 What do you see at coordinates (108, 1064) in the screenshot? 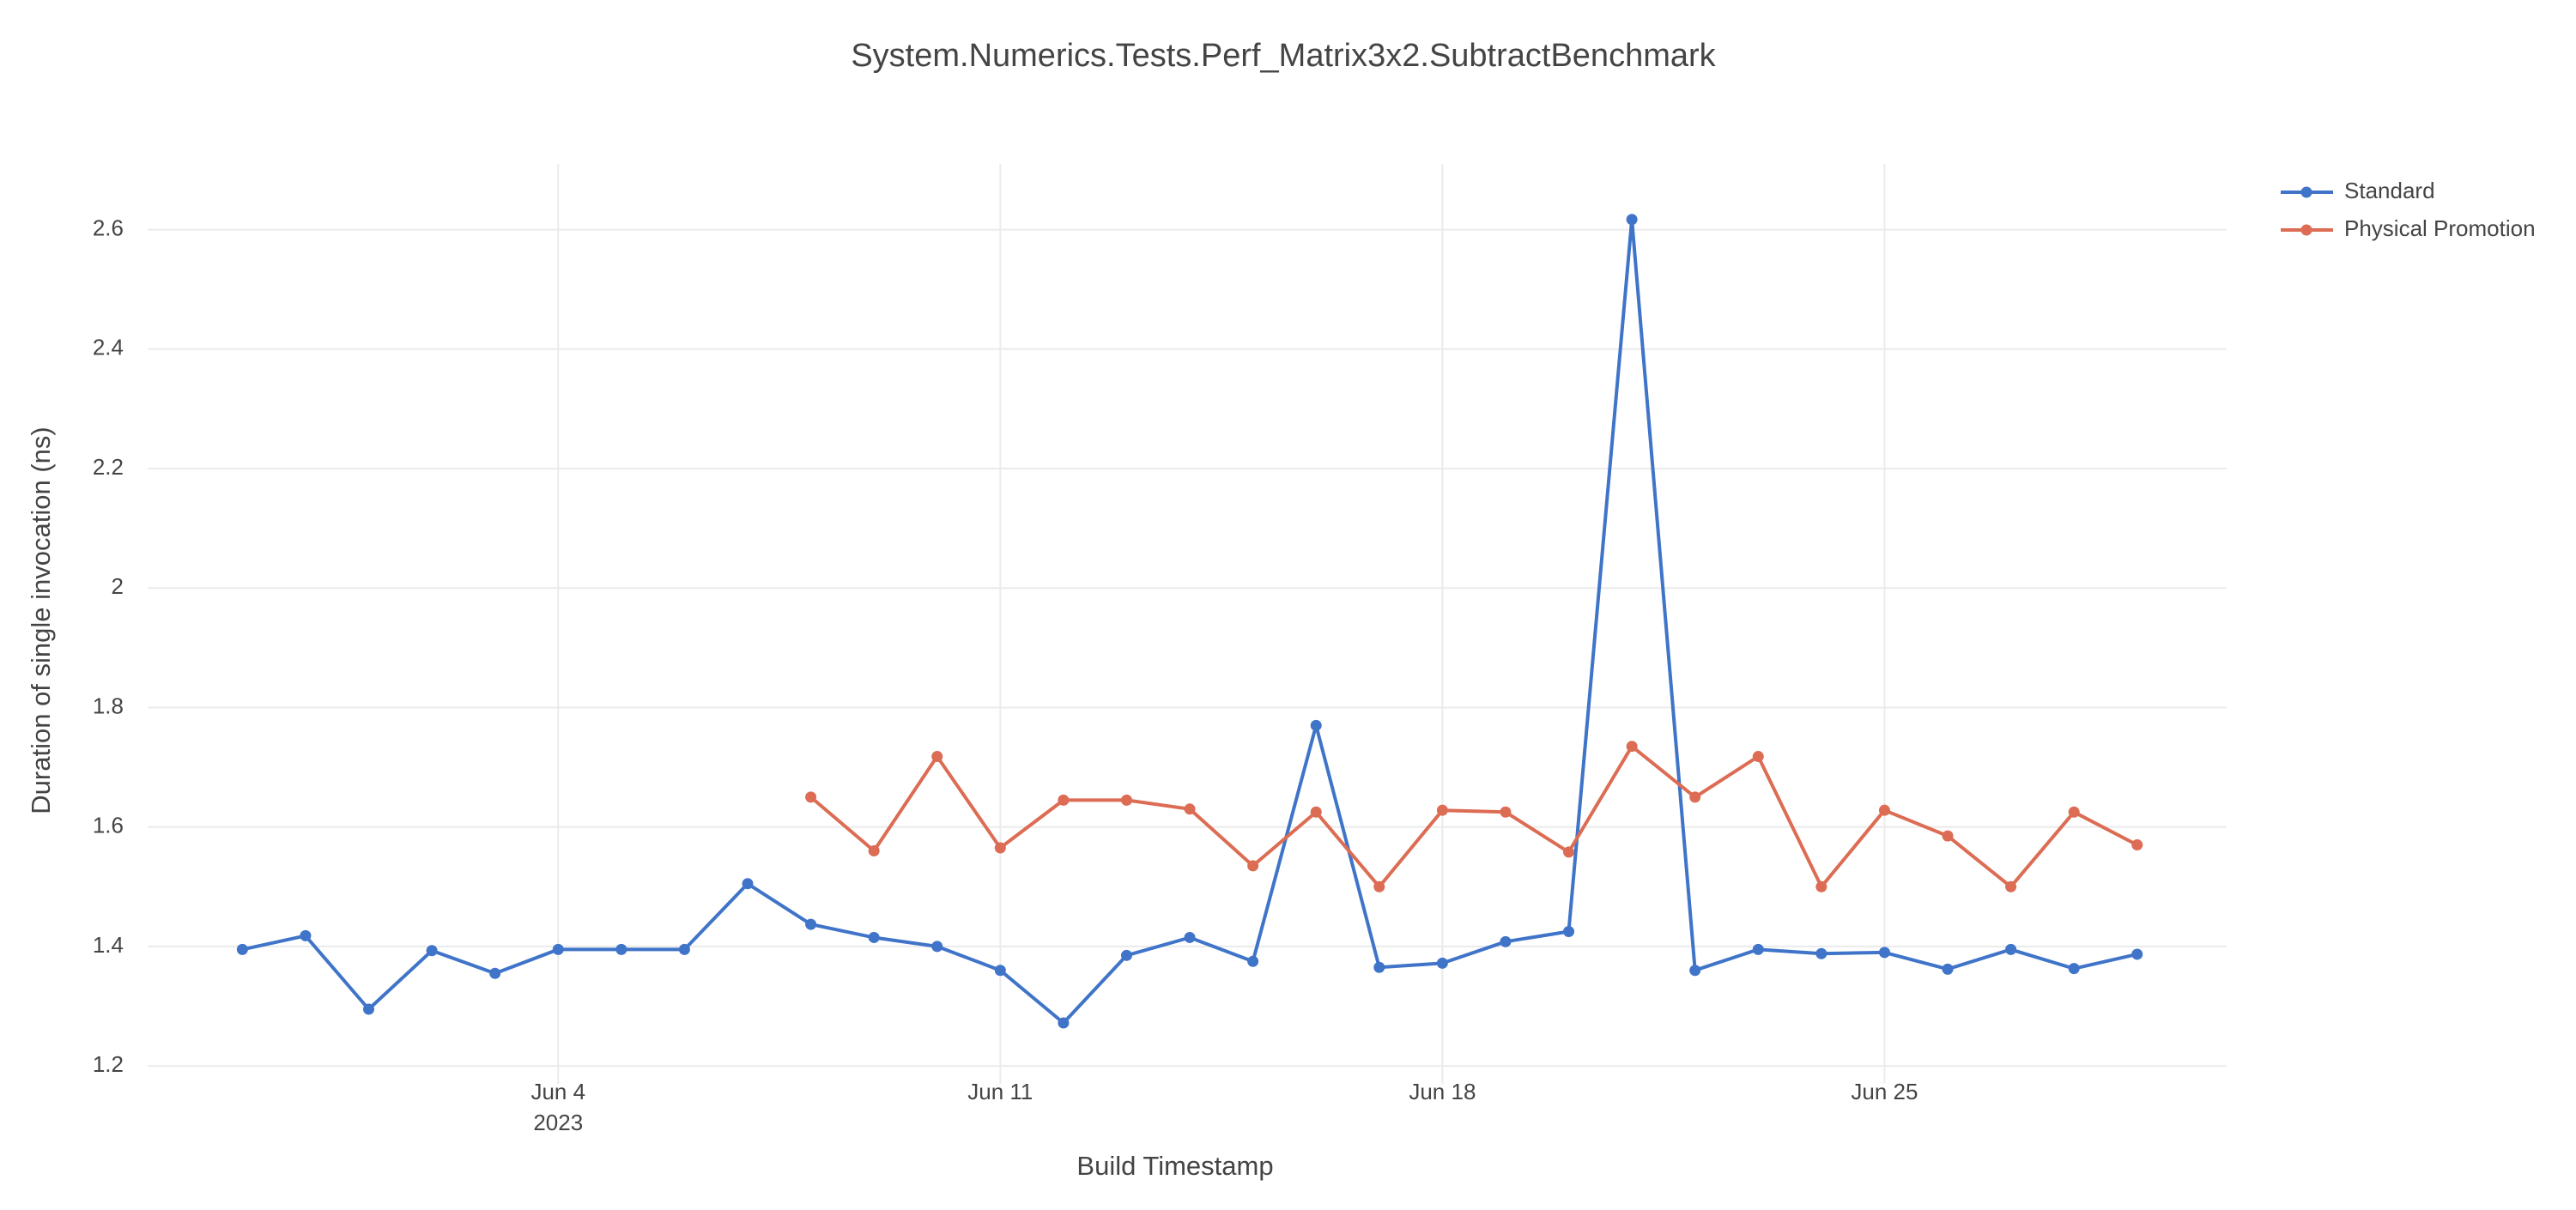
I see `y-tick-label: 1.2` at bounding box center [108, 1064].